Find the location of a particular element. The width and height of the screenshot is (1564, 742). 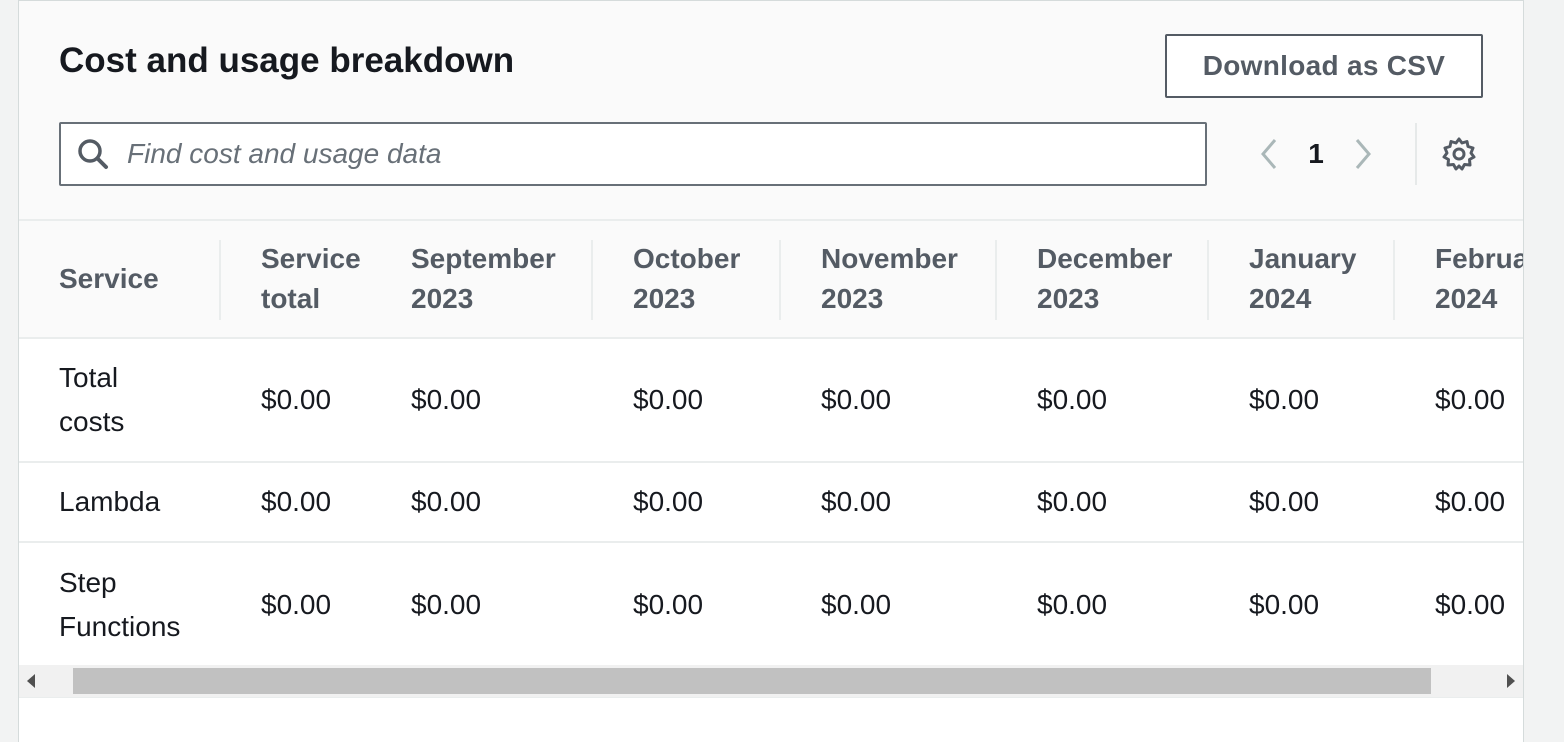

header-label: October is located at coordinates (687, 258).